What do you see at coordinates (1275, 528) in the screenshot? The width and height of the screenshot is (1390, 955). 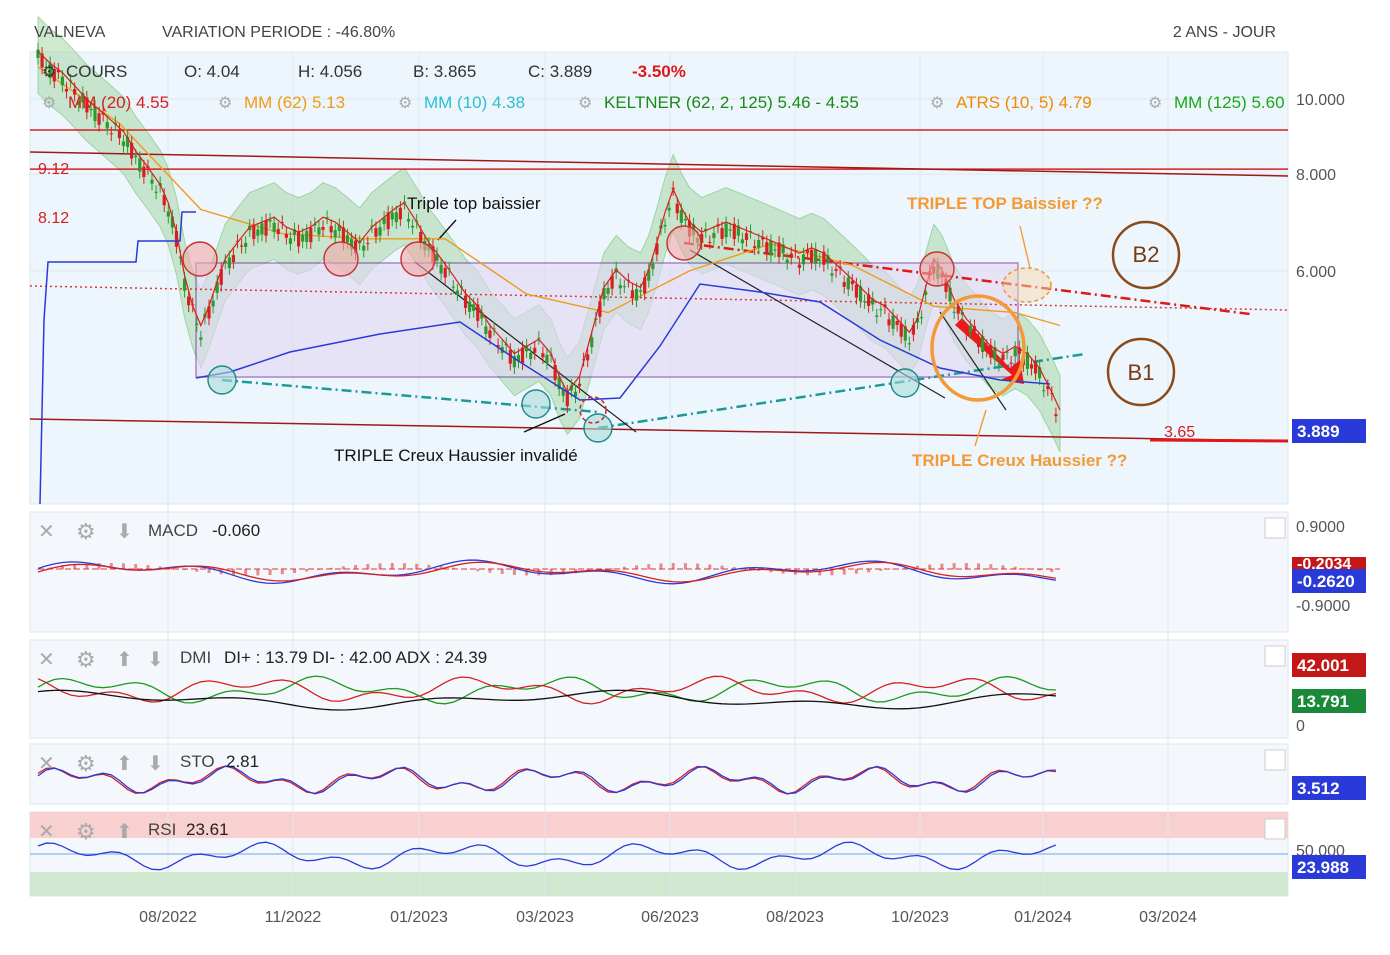 I see `macd-checkbox` at bounding box center [1275, 528].